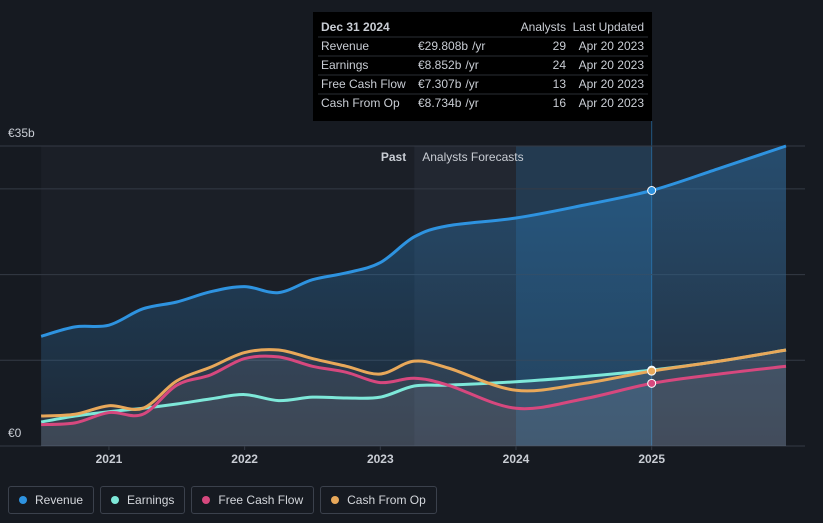  What do you see at coordinates (109, 459) in the screenshot?
I see `x-tick-label: 2021` at bounding box center [109, 459].